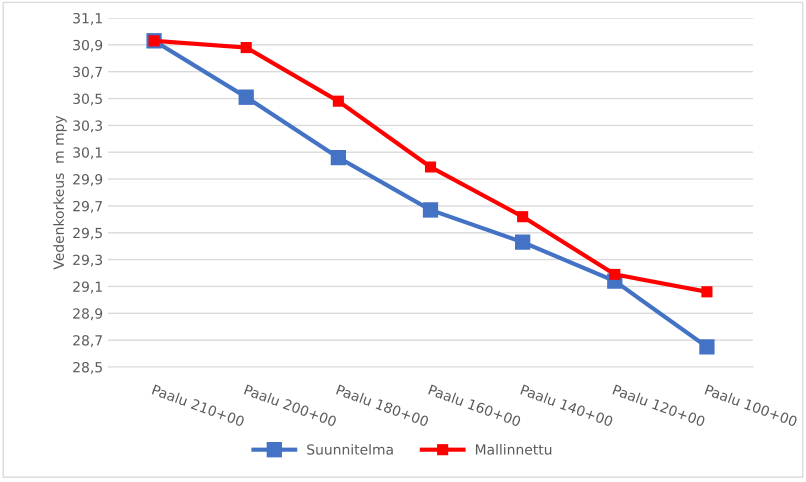 Image resolution: width=806 pixels, height=482 pixels. I want to click on legend-label: Suunnitelma, so click(350, 449).